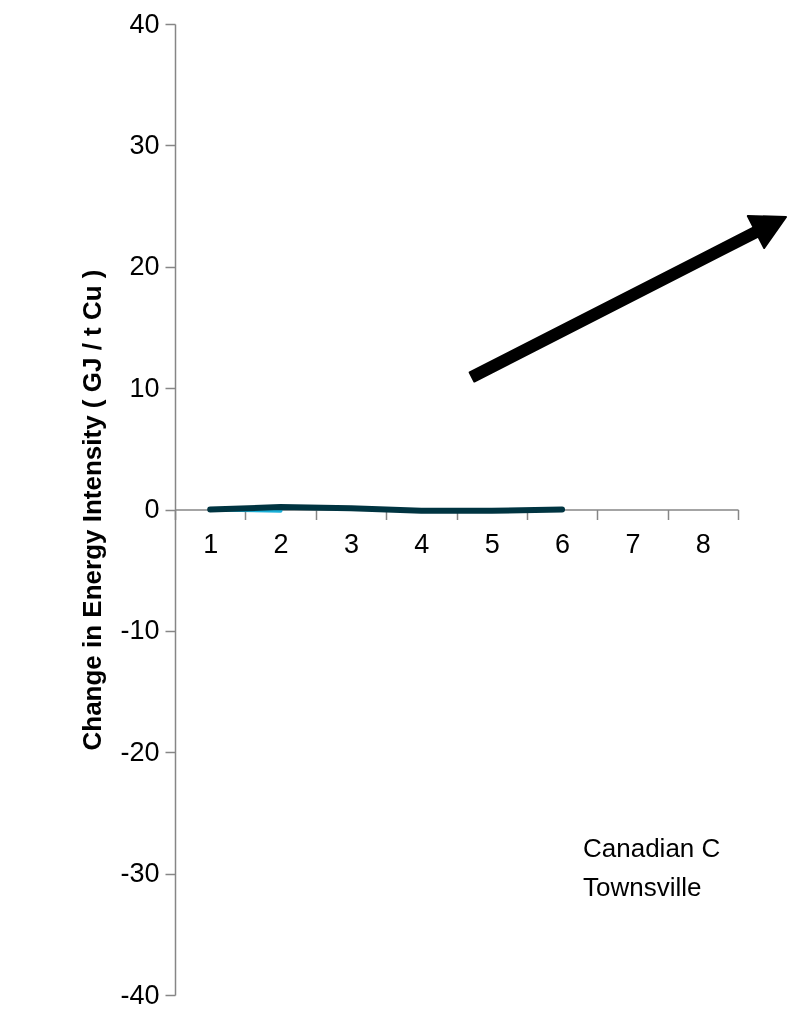 This screenshot has height=1011, width=792. I want to click on y-tick-label: -30, so click(140, 873).